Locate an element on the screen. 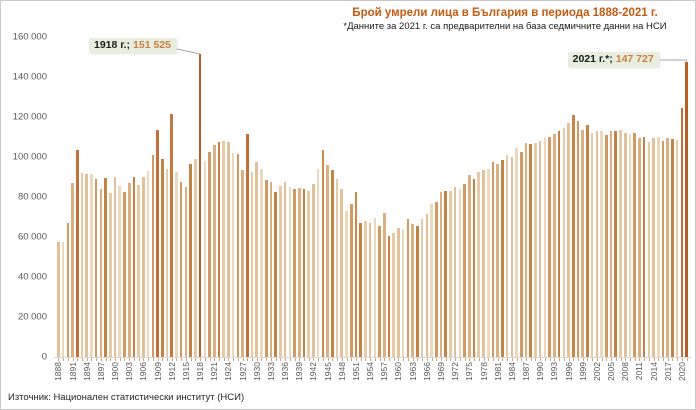  bar-1948 is located at coordinates (342, 273).